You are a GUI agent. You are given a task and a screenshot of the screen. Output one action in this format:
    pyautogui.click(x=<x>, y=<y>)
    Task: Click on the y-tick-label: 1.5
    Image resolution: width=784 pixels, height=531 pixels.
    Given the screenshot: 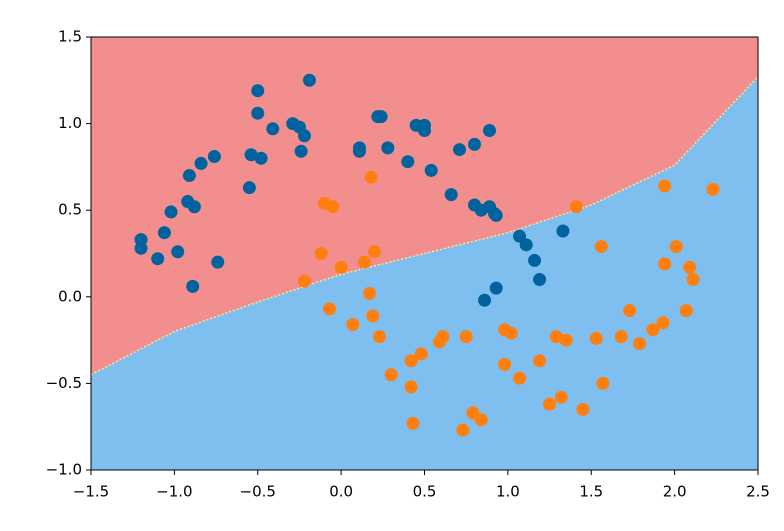 What is the action you would take?
    pyautogui.click(x=70, y=37)
    